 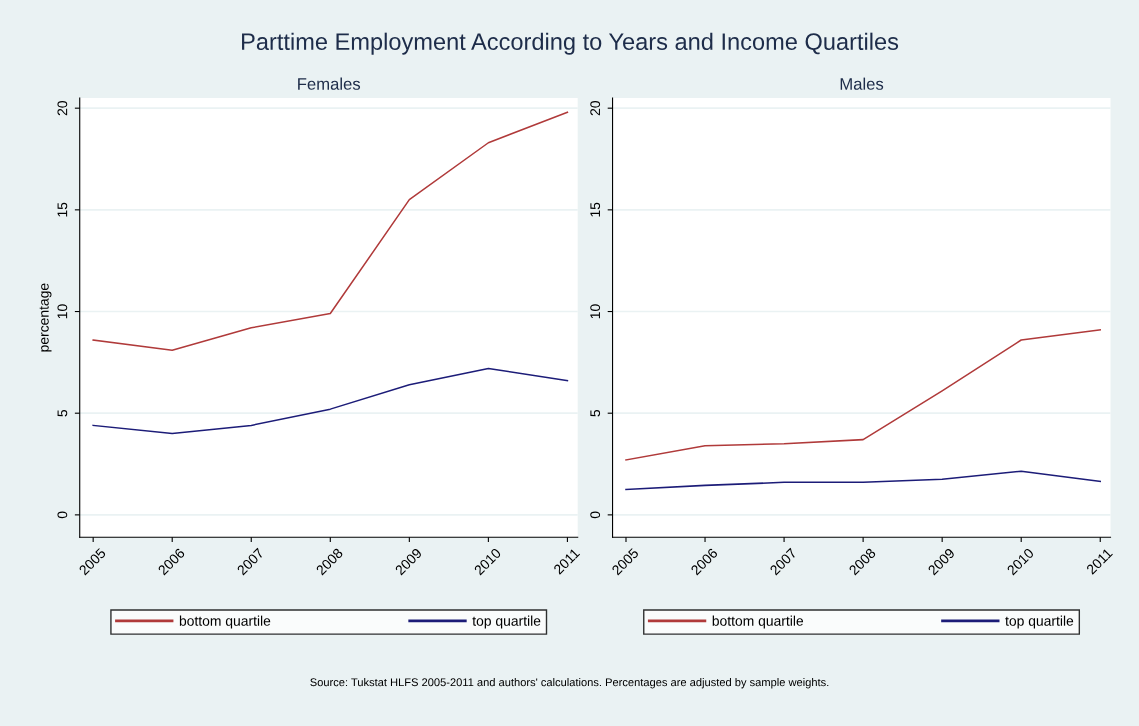 I want to click on chart-subtitle: Females, so click(x=329, y=83).